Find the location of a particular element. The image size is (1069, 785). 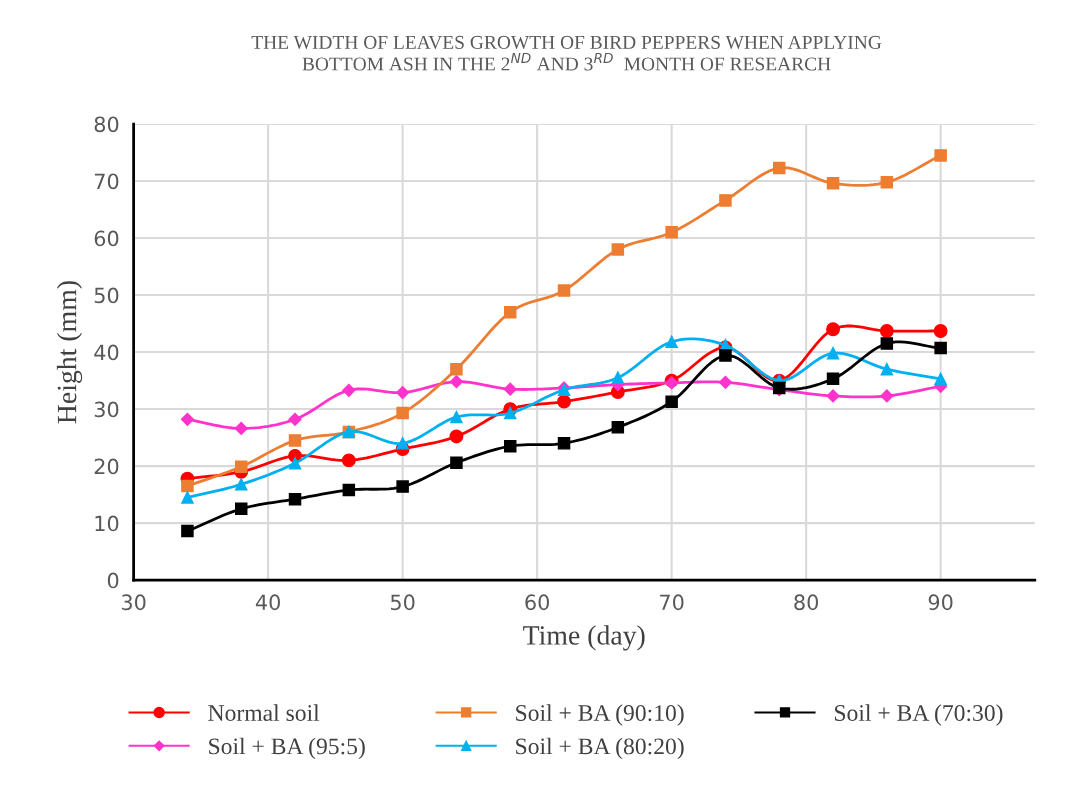

chart-title: THE WIDTH OF LEAVES GROWTH OF BIRD PEPPERS WHEN APPLYING BOTTOM ASH IN THE 2$^{ND}$ AND 3$^{RD}$ MONTH OF RESEARCH is located at coordinates (566, 53).